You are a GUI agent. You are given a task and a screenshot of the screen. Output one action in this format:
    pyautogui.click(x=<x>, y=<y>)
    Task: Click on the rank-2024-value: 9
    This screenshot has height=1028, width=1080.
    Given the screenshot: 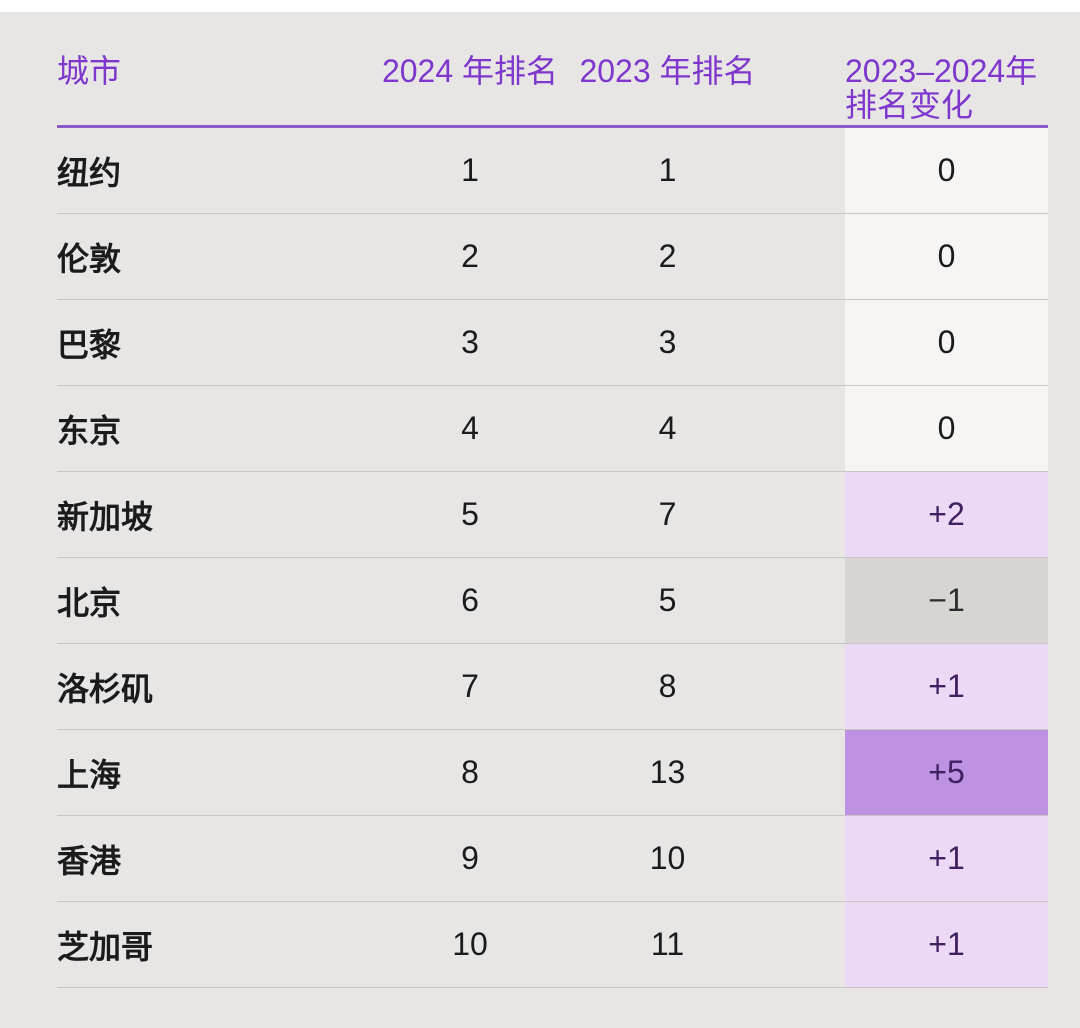 What is the action you would take?
    pyautogui.click(x=470, y=858)
    